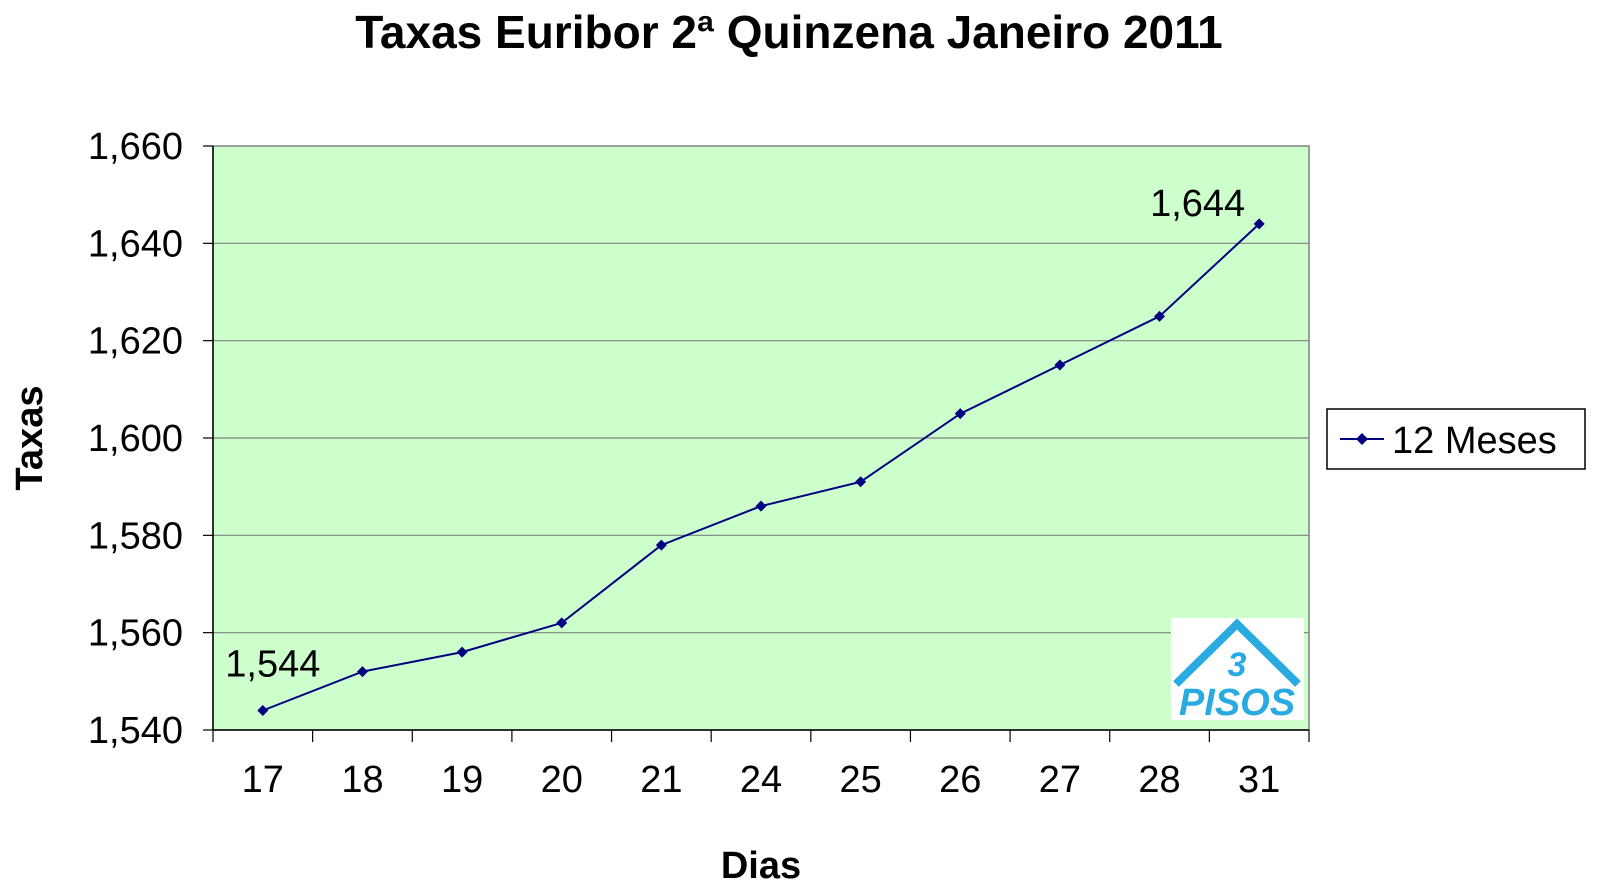 Image resolution: width=1600 pixels, height=891 pixels. What do you see at coordinates (761, 865) in the screenshot?
I see `x-axis-title: Dias` at bounding box center [761, 865].